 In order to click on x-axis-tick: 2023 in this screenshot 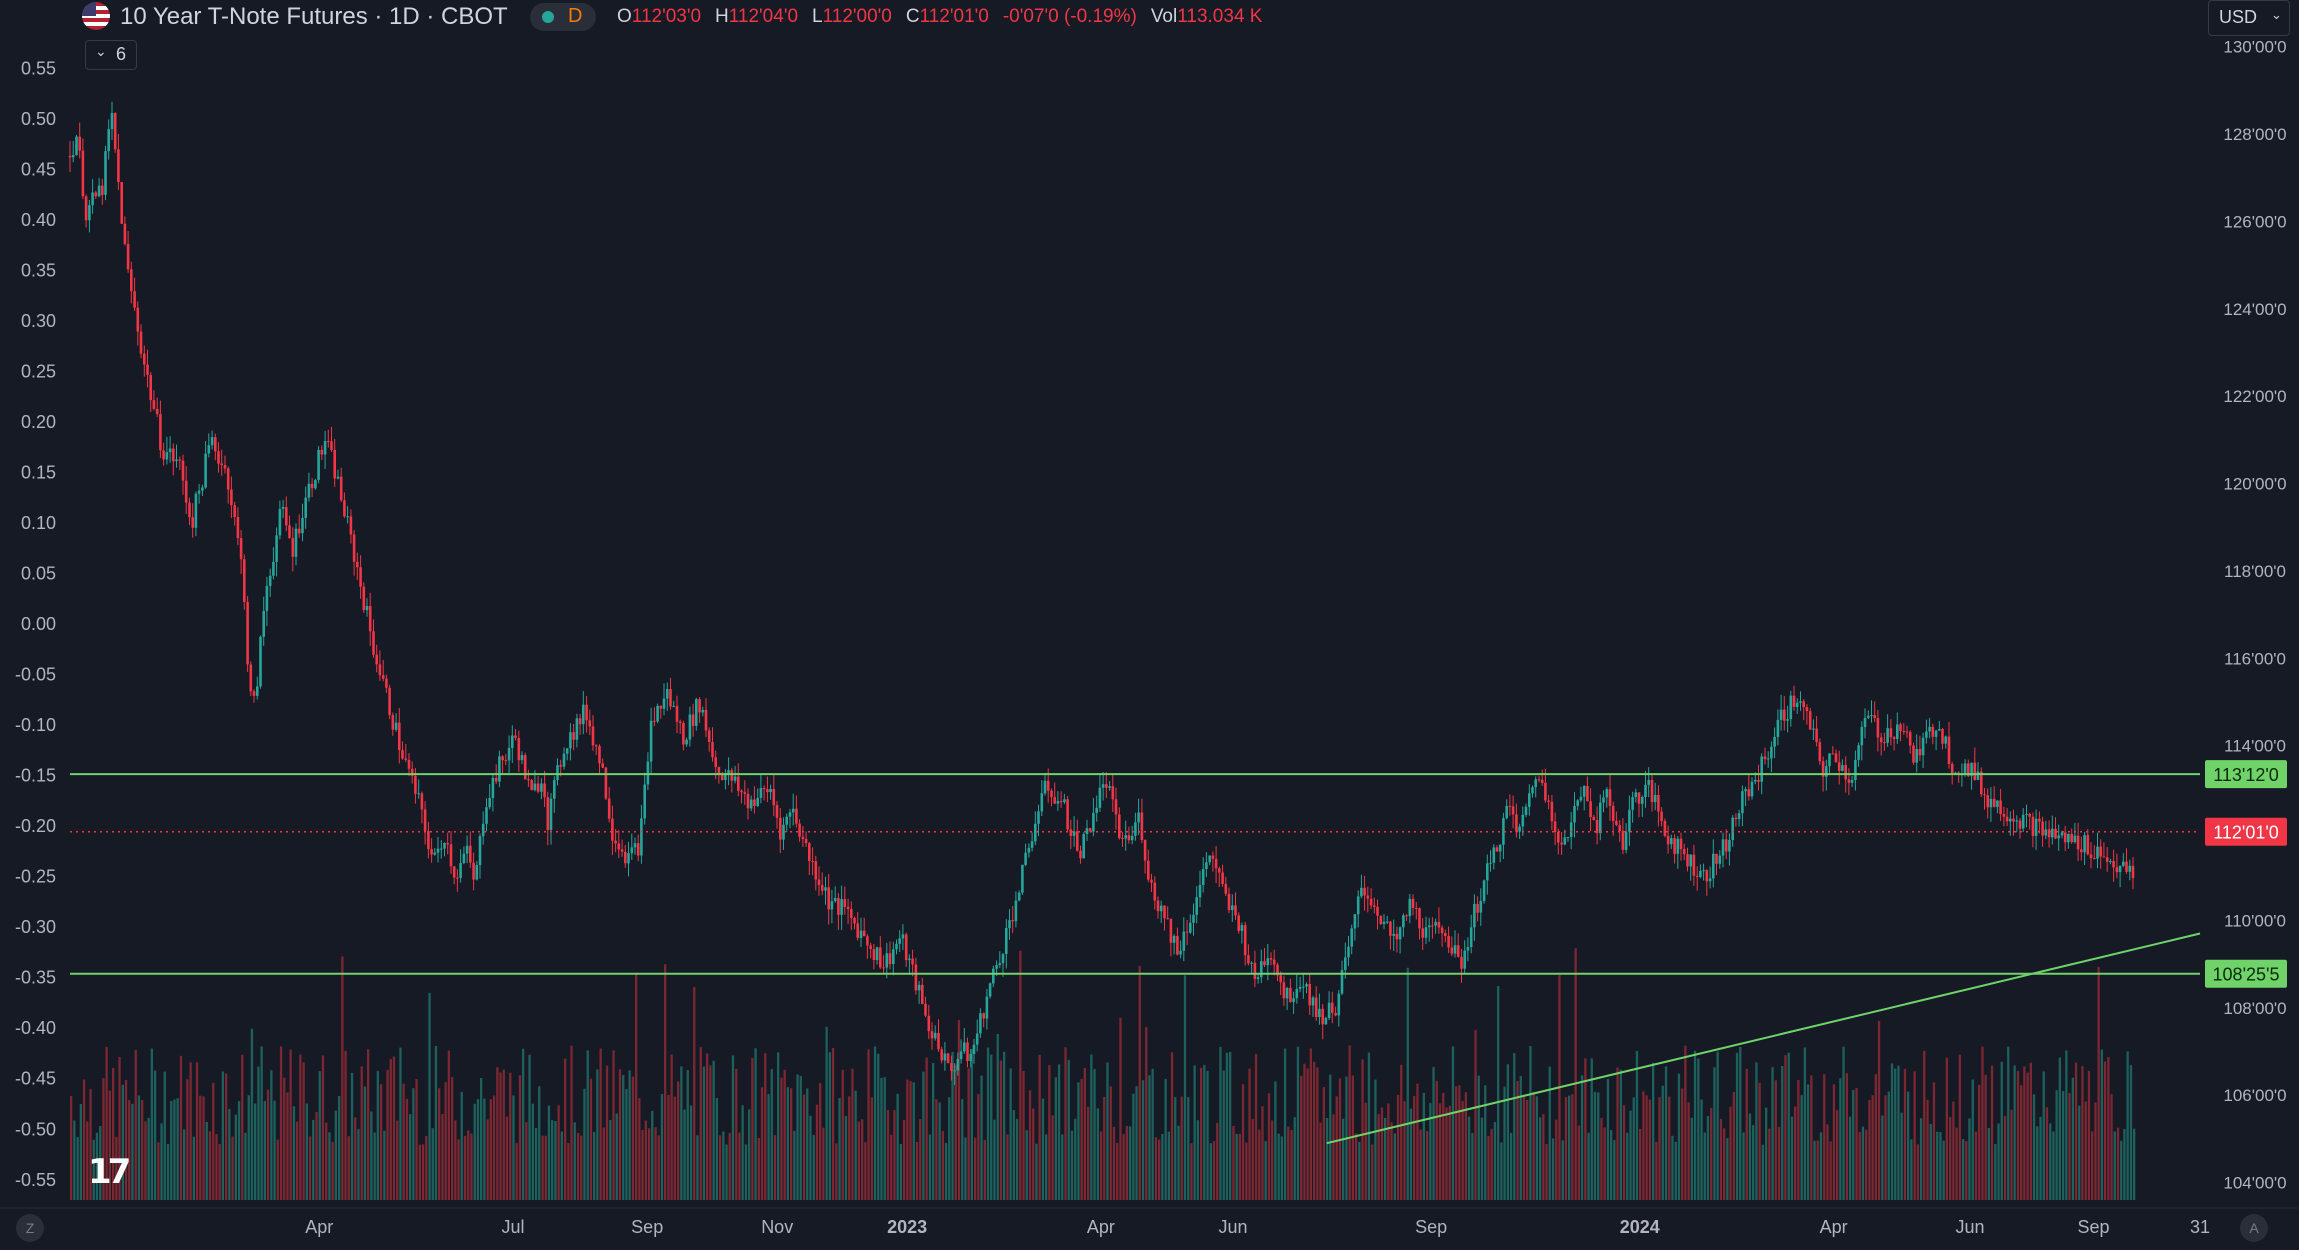, I will do `click(907, 1227)`.